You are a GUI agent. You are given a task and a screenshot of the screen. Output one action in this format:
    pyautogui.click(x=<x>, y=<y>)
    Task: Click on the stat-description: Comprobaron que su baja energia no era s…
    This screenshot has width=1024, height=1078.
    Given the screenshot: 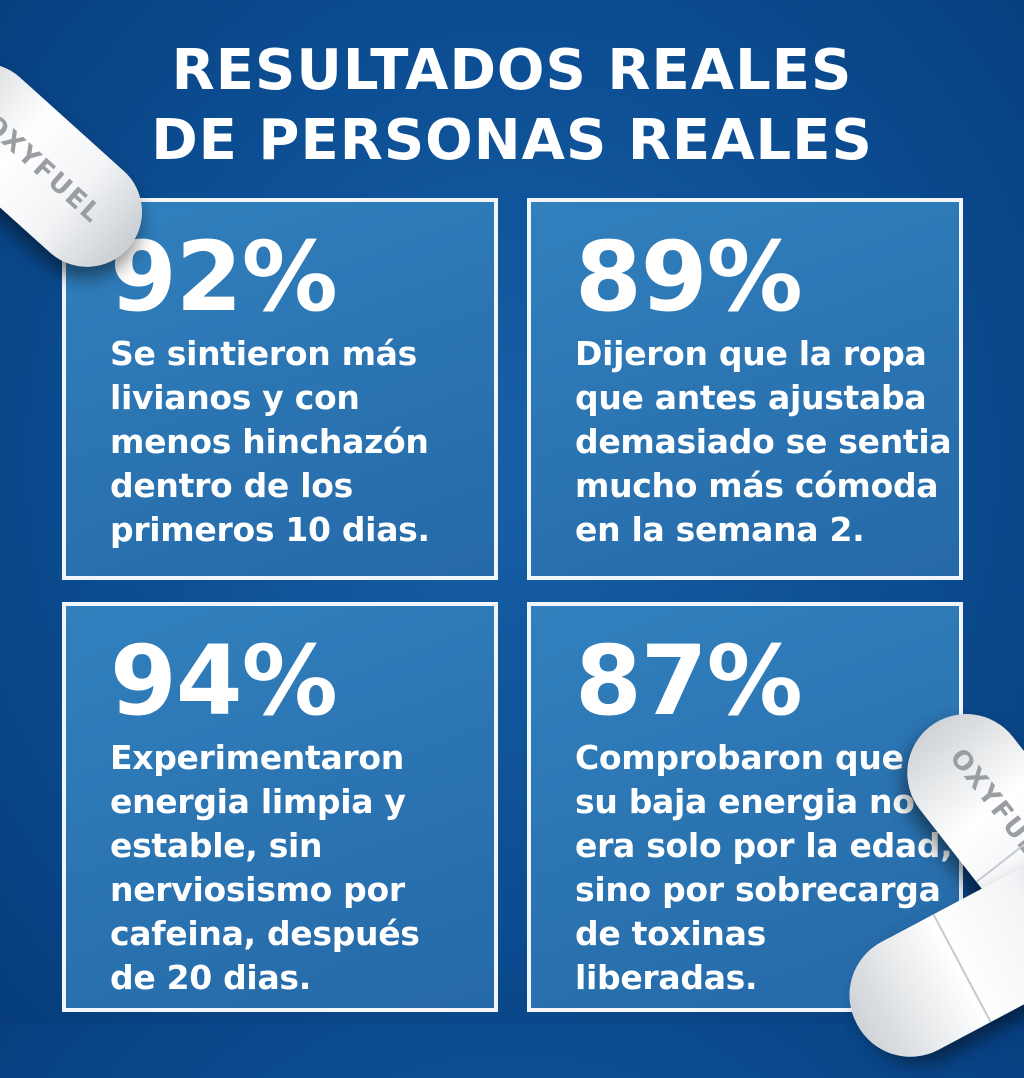 What is the action you would take?
    pyautogui.click(x=767, y=868)
    